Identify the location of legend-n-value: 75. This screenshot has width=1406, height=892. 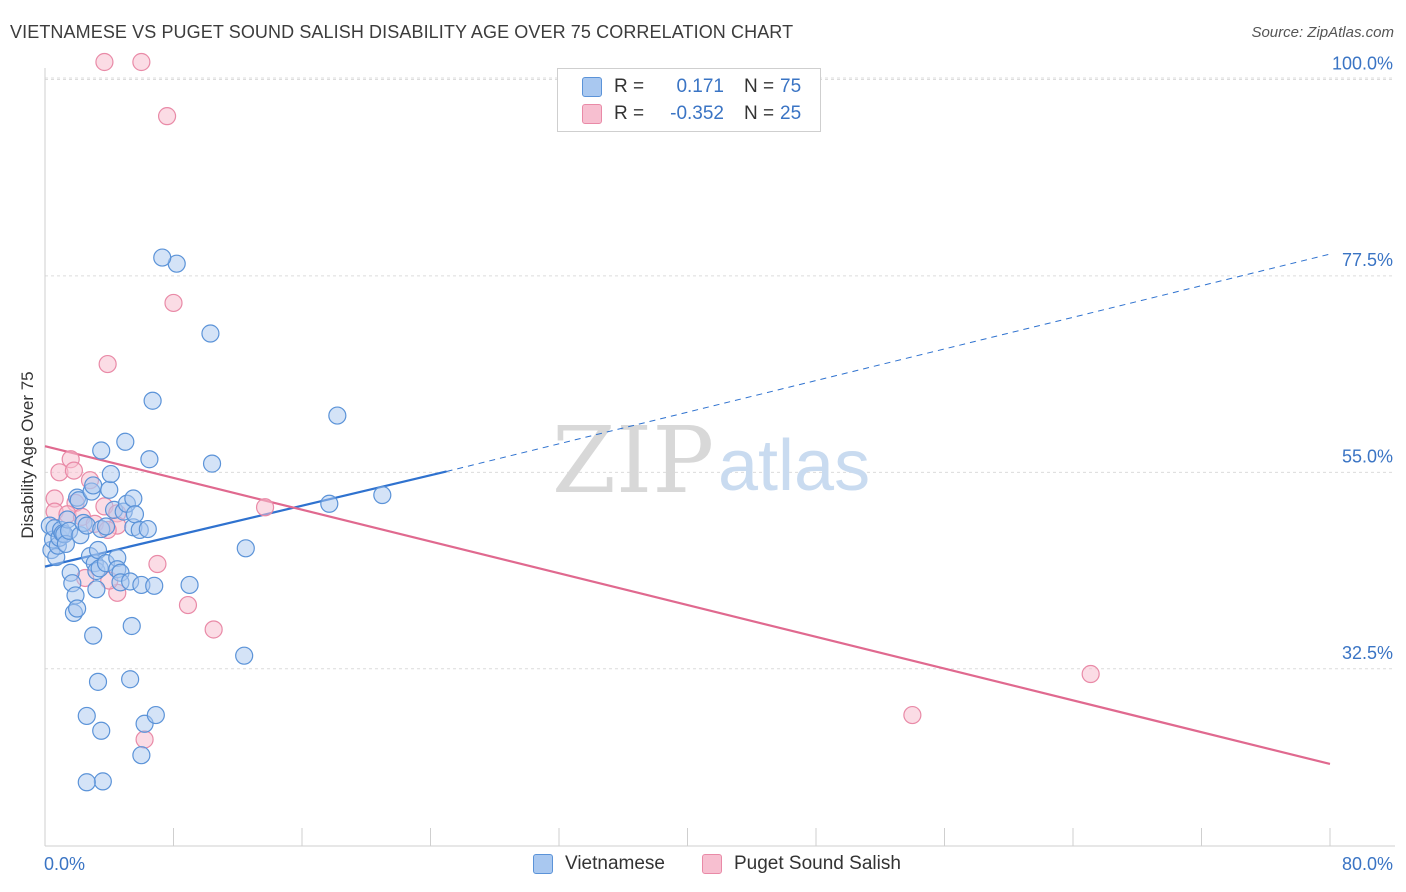
(791, 86).